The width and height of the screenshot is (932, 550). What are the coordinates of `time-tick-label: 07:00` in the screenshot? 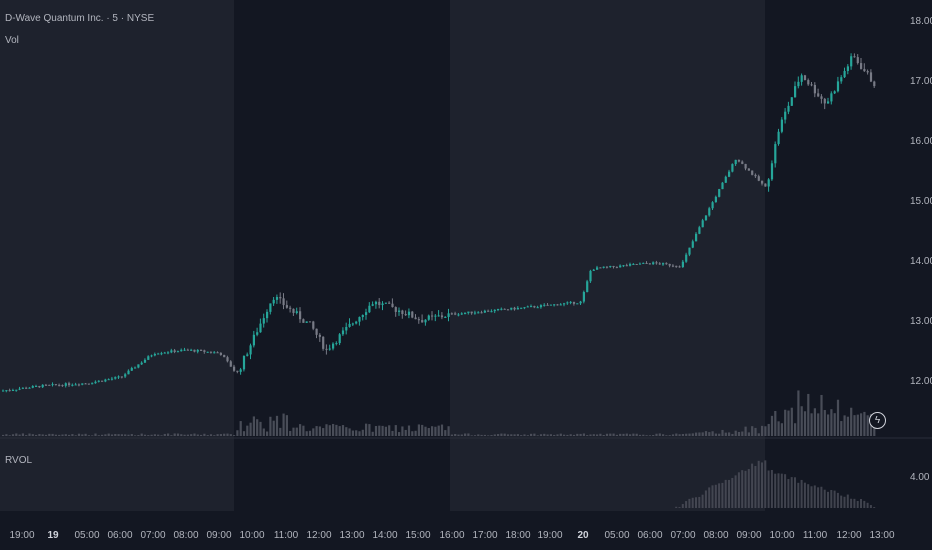 It's located at (152, 535).